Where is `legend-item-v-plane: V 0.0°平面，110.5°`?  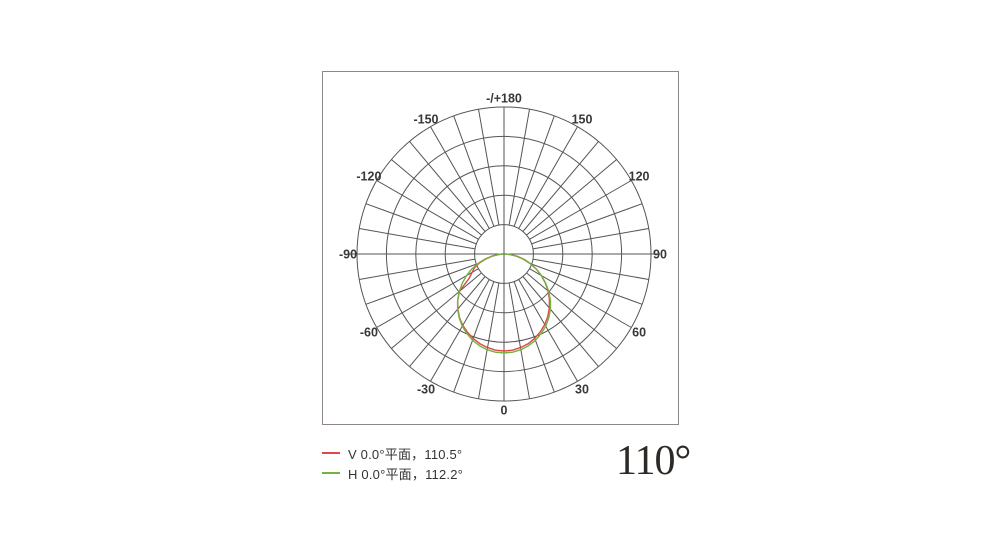 legend-item-v-plane: V 0.0°平面，110.5° is located at coordinates (392, 453).